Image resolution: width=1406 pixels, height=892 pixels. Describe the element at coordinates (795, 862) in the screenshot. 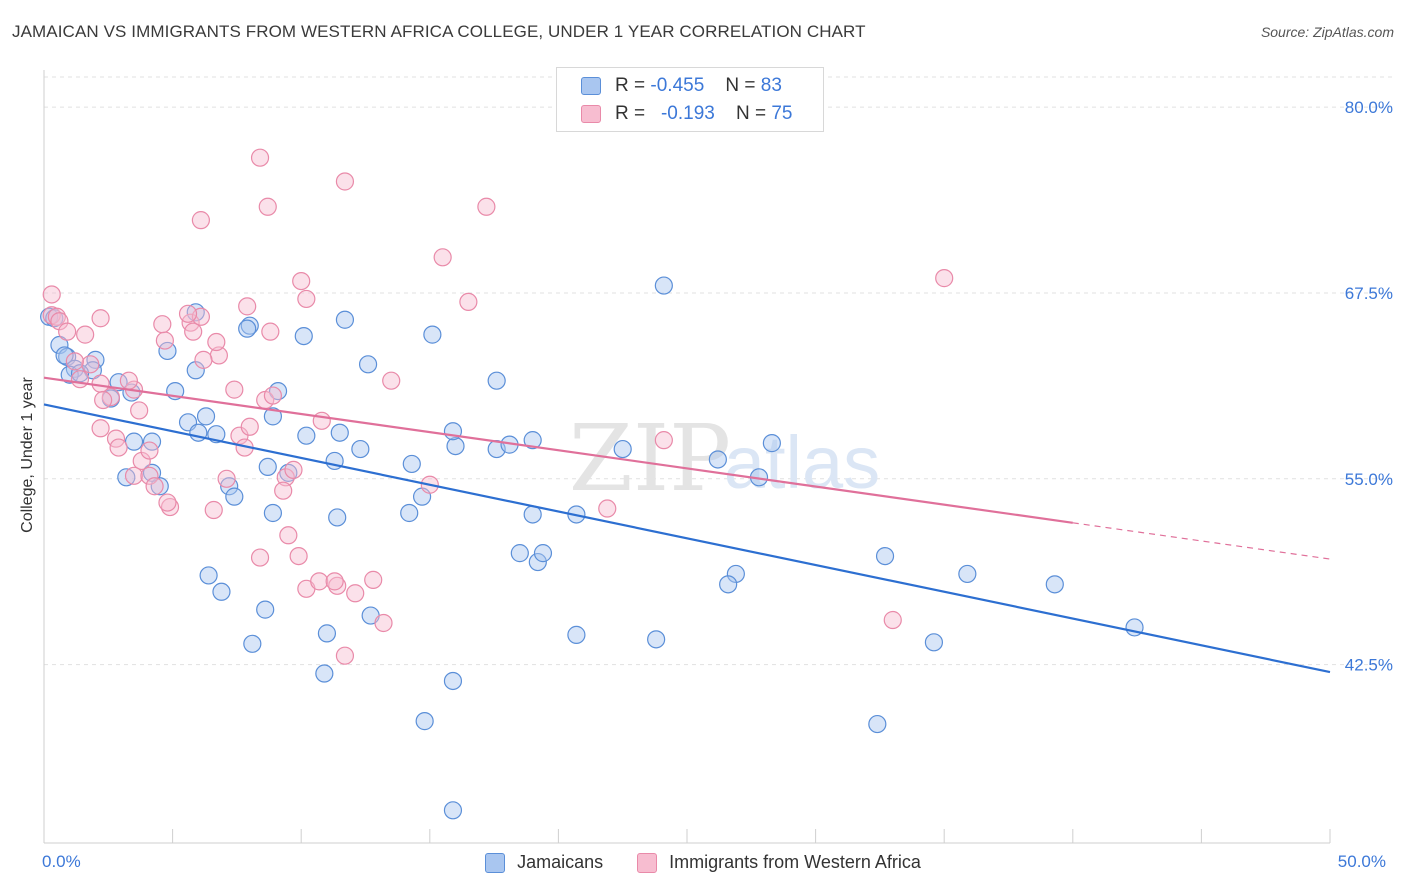

I see `series-legend-label: Immigrants from Western Africa` at that location.